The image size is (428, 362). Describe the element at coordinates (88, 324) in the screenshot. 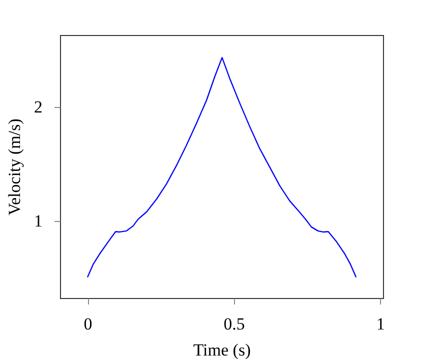

I see `x-tick-label: 0` at that location.